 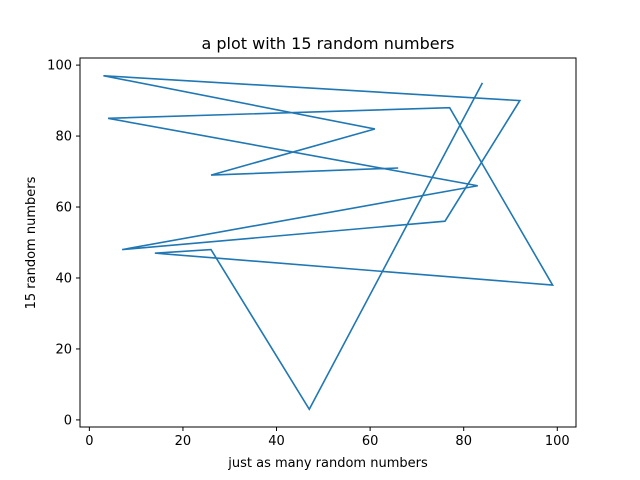 I want to click on x-tick-label: 80, so click(x=463, y=441).